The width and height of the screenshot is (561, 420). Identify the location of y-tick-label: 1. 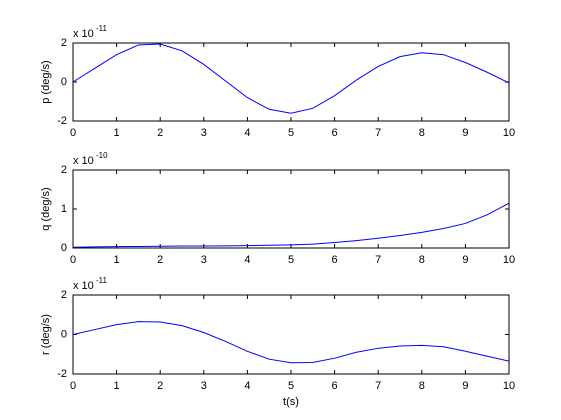
(64, 209).